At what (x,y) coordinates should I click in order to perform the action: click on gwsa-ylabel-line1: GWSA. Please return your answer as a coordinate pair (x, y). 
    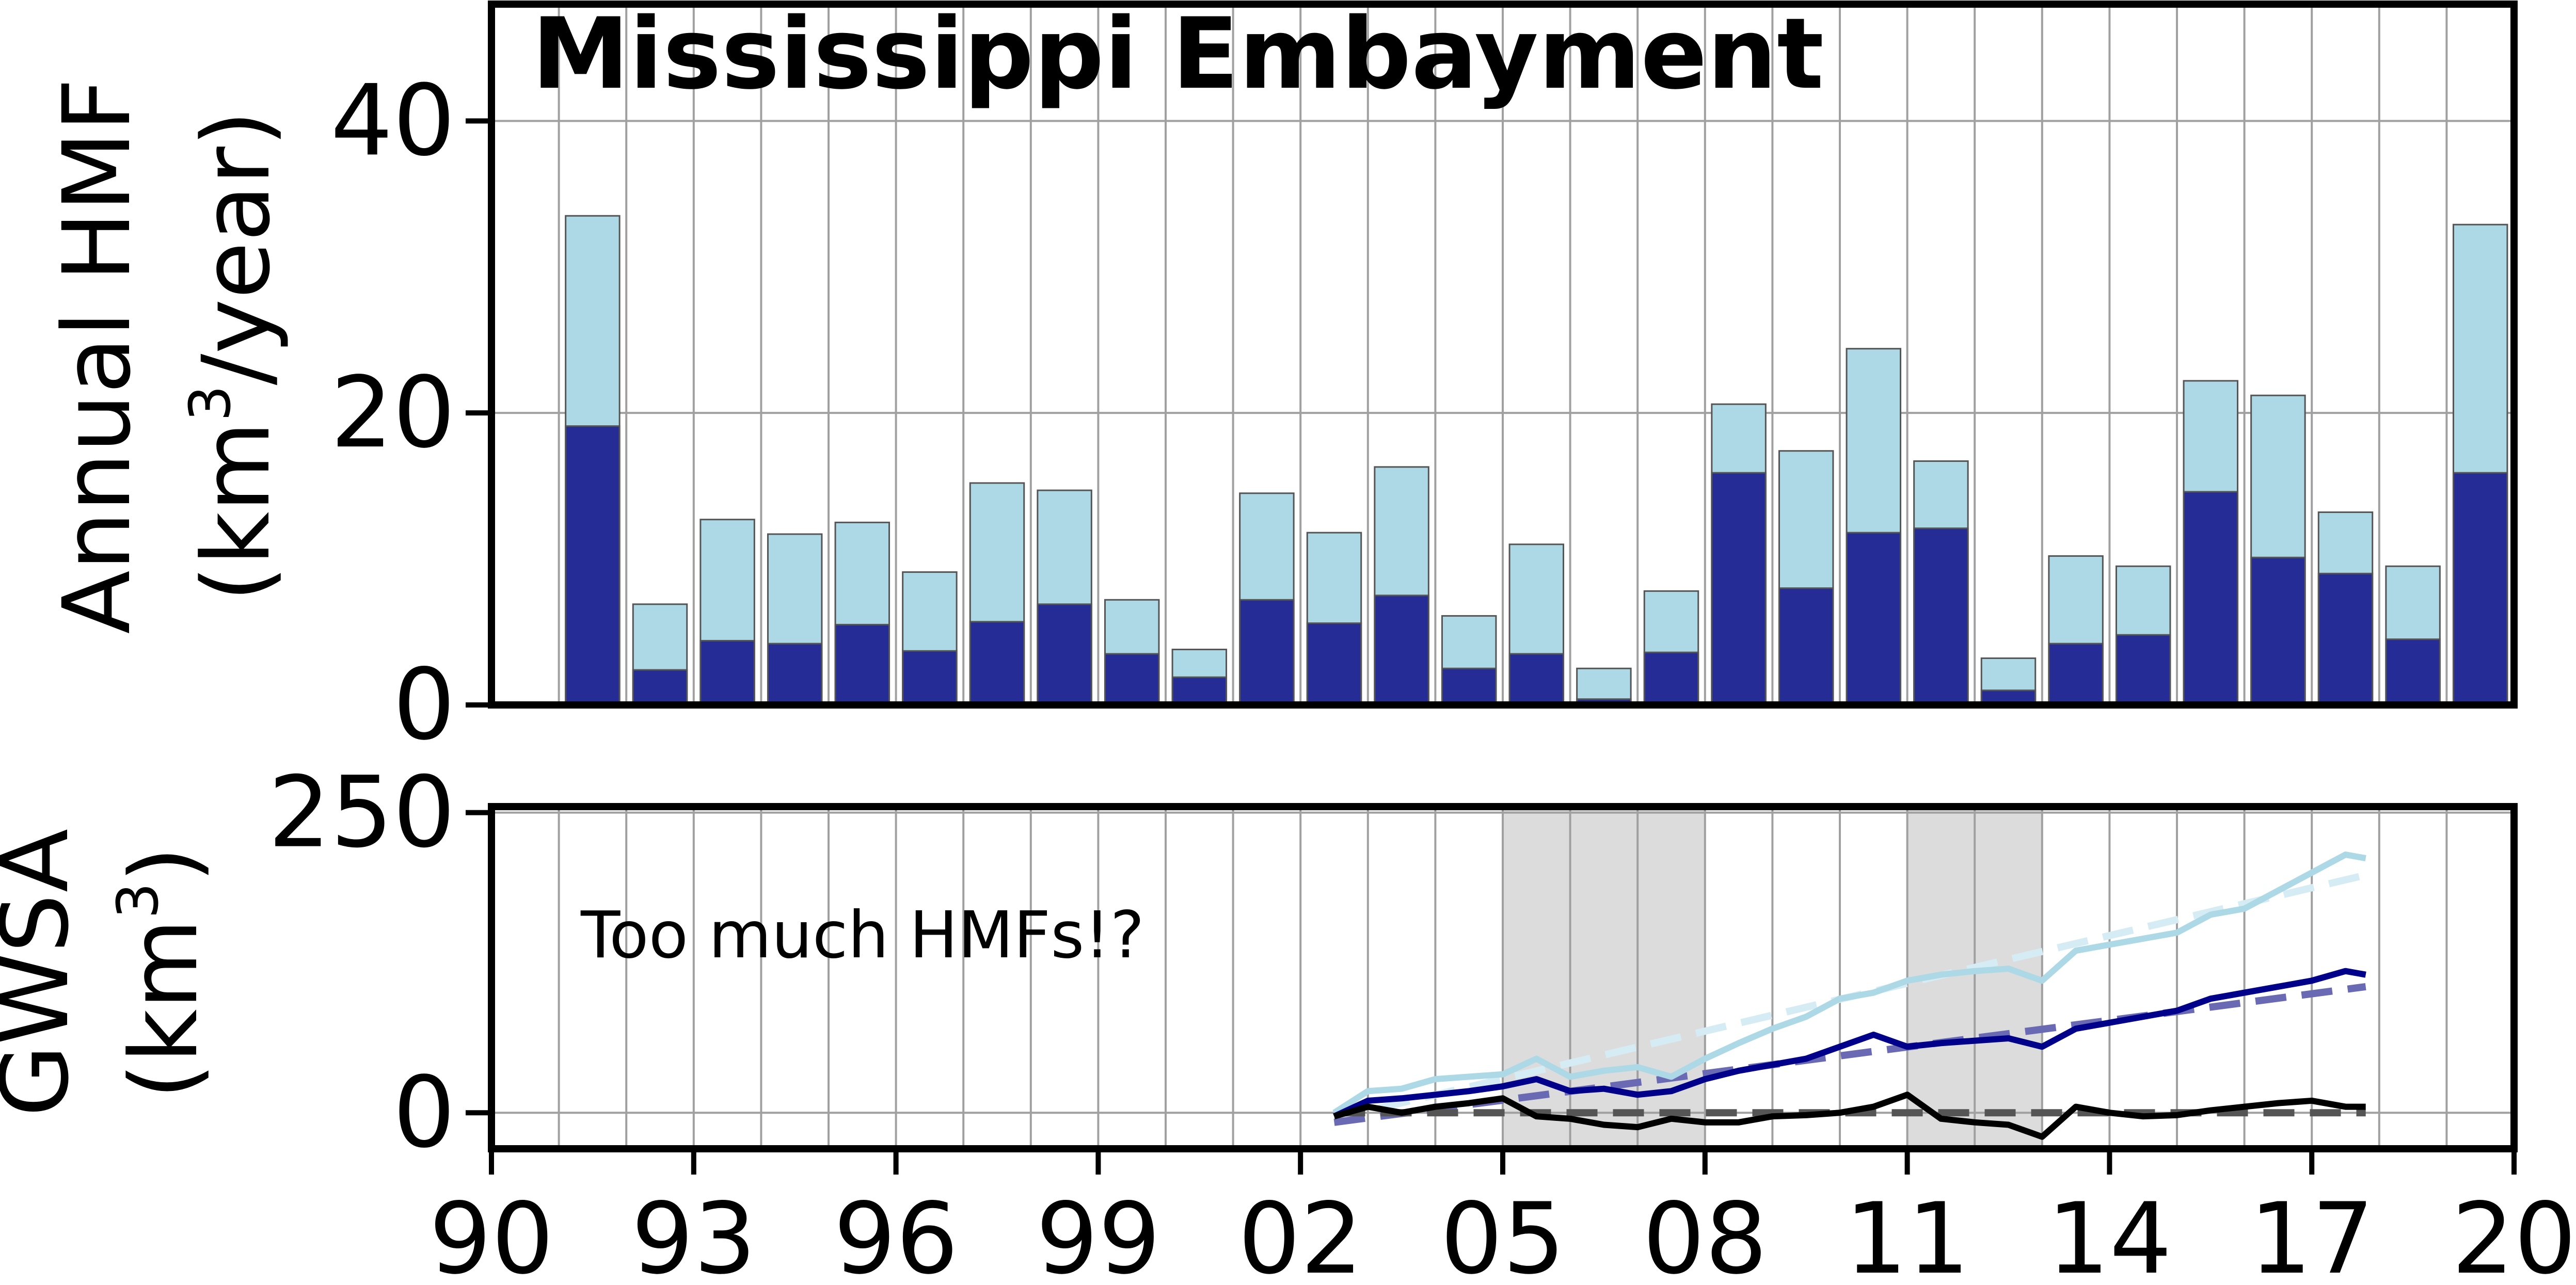
    Looking at the image, I should click on (44, 973).